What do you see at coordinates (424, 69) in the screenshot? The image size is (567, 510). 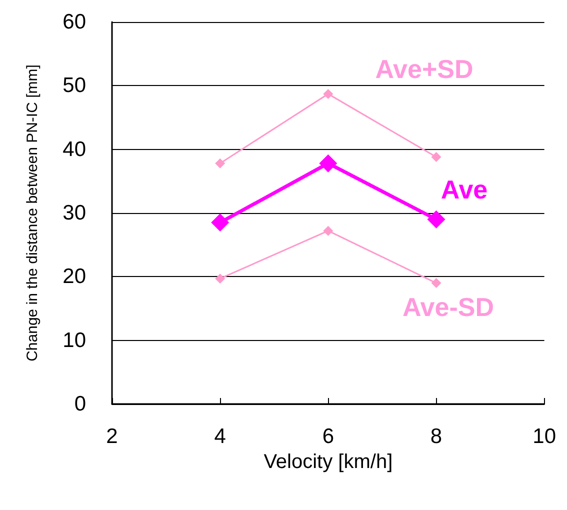 I see `series-label: Ave+SD` at bounding box center [424, 69].